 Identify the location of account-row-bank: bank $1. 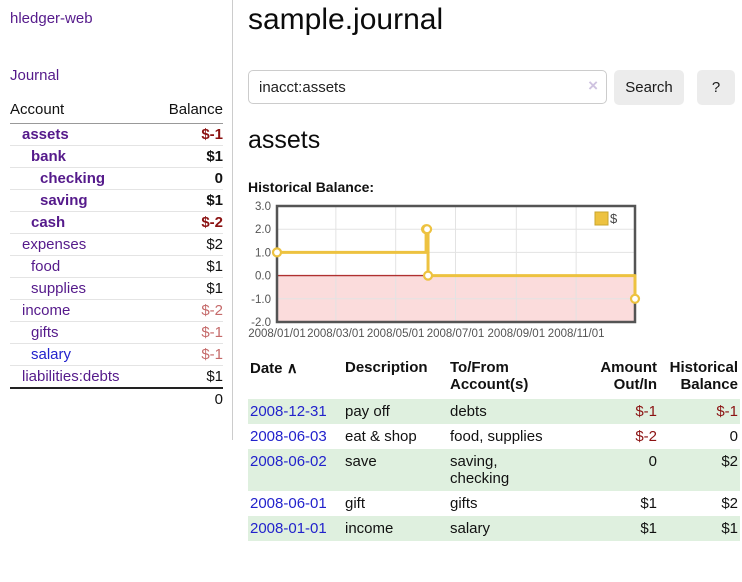
(116, 156).